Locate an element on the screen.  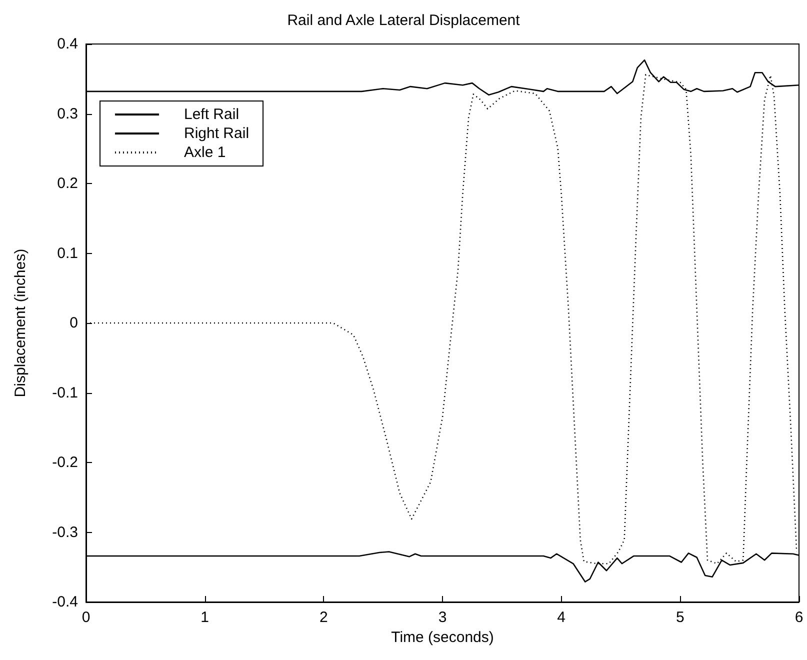
x-tick-label: 5 is located at coordinates (680, 617).